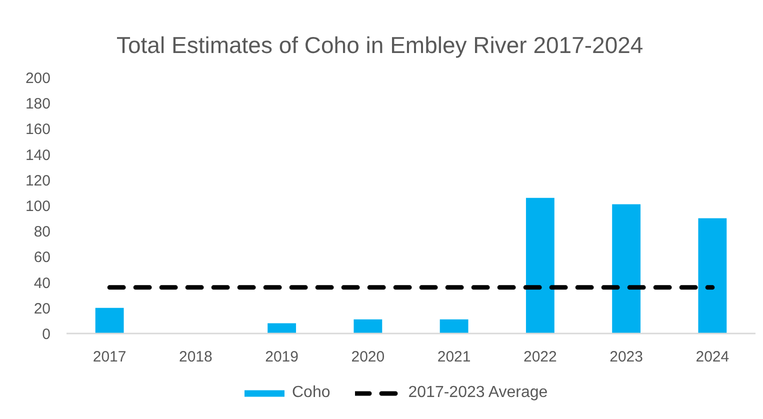  What do you see at coordinates (282, 357) in the screenshot?
I see `x-tick-label: 2019` at bounding box center [282, 357].